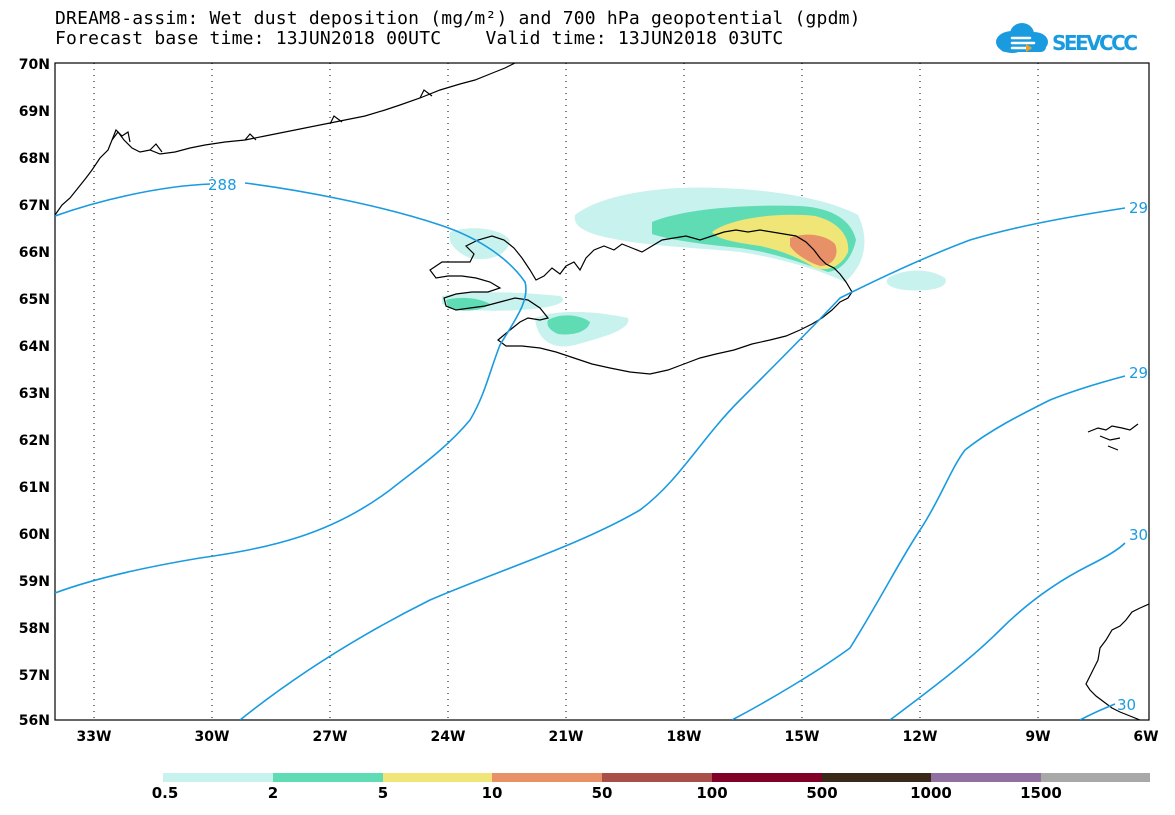 The height and width of the screenshot is (815, 1175). What do you see at coordinates (822, 793) in the screenshot?
I see `legend-label: 500` at bounding box center [822, 793].